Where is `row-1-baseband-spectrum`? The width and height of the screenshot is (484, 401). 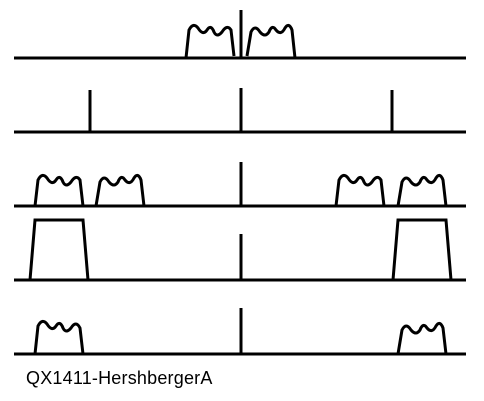
row-1-baseband-spectrum is located at coordinates (240, 35).